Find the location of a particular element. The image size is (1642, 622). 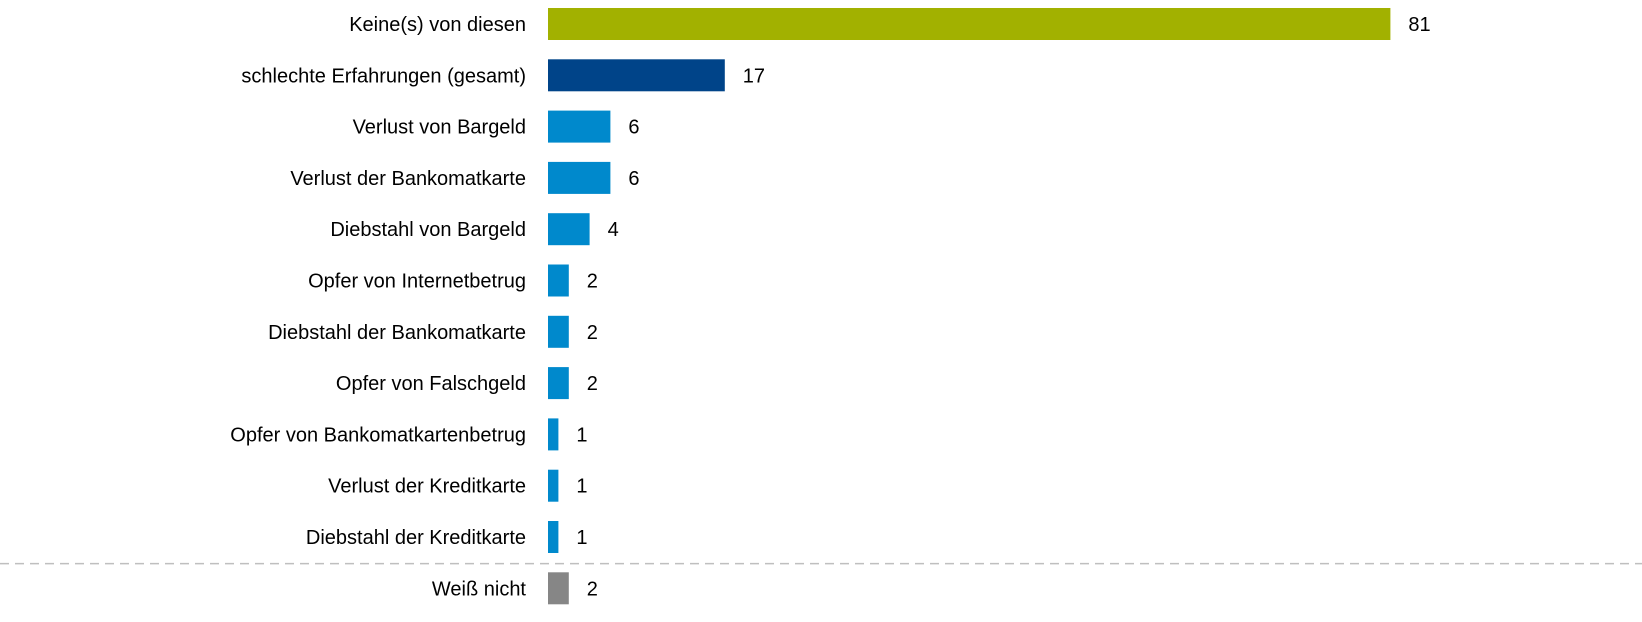

category-label-diebstahl-der-kreditkarte: Diebstahl der Kreditkarte is located at coordinates (416, 538).